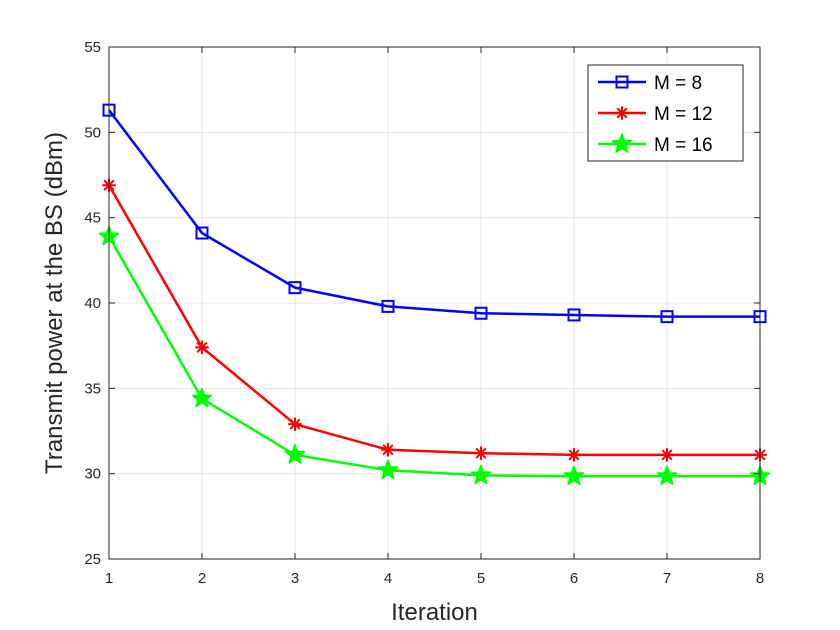  Describe the element at coordinates (92, 388) in the screenshot. I see `y-tick-label: 35` at that location.